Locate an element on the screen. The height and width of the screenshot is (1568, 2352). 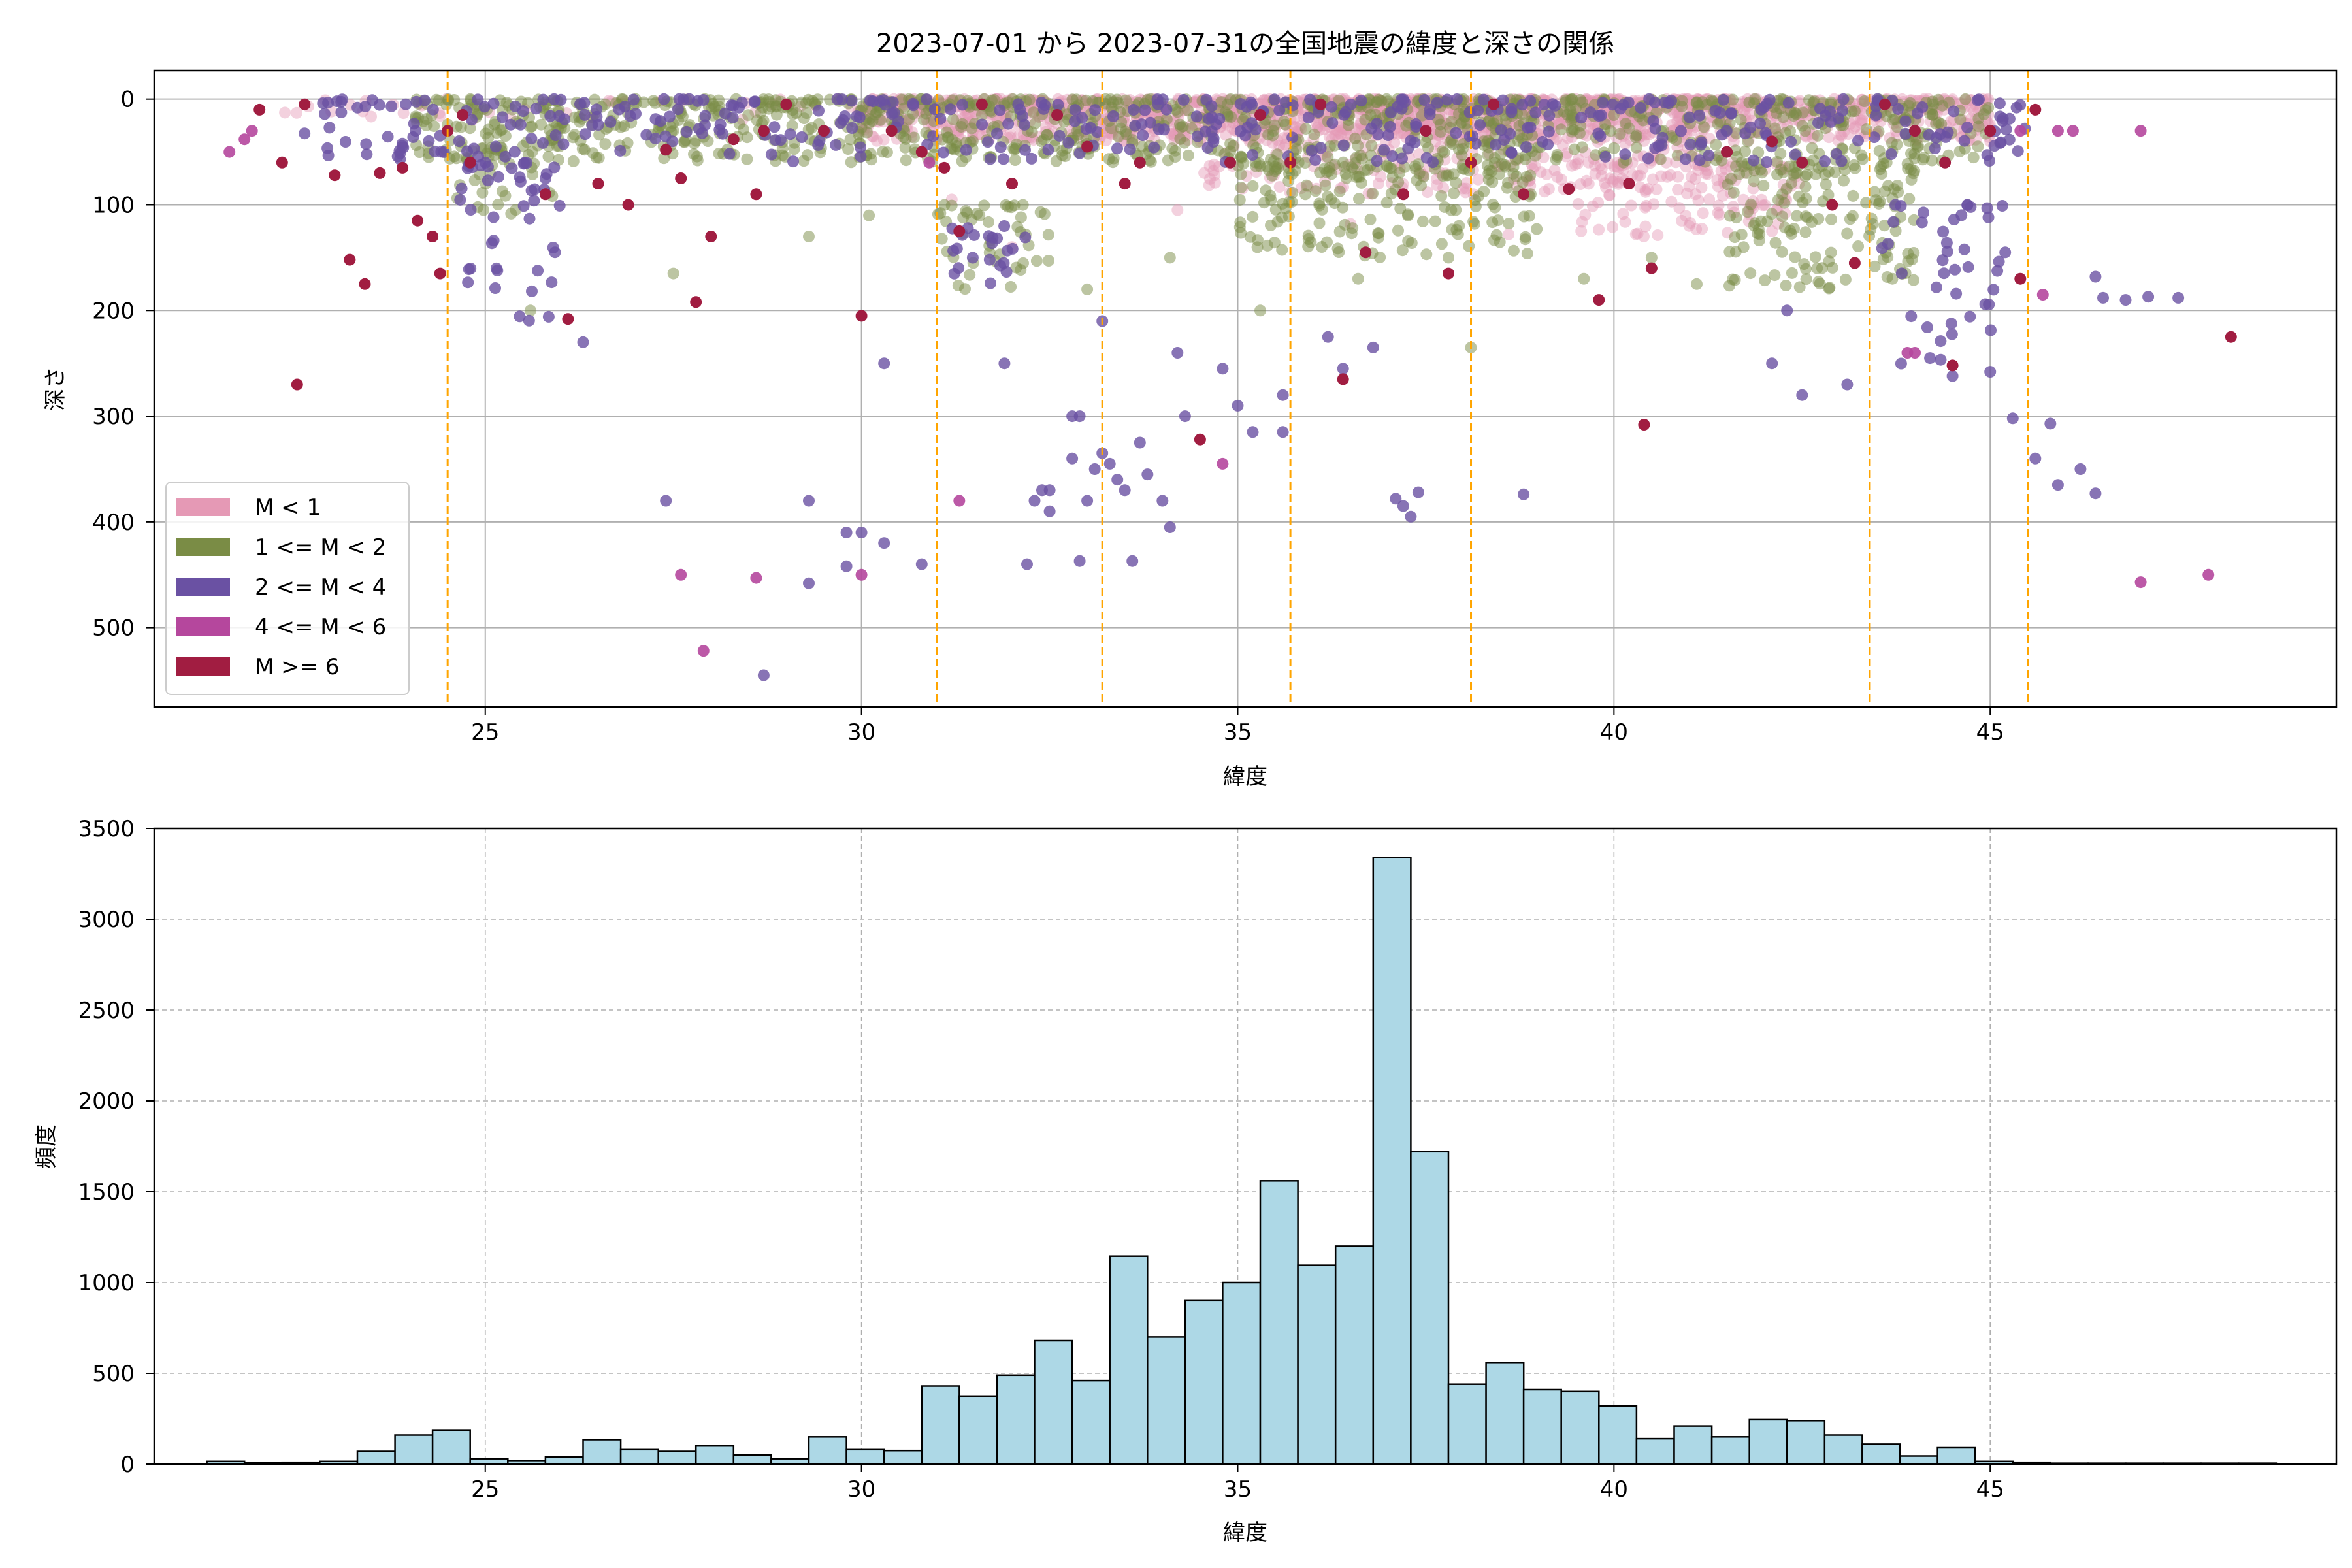
legend-label: 4 <= M < 6 is located at coordinates (320, 627).